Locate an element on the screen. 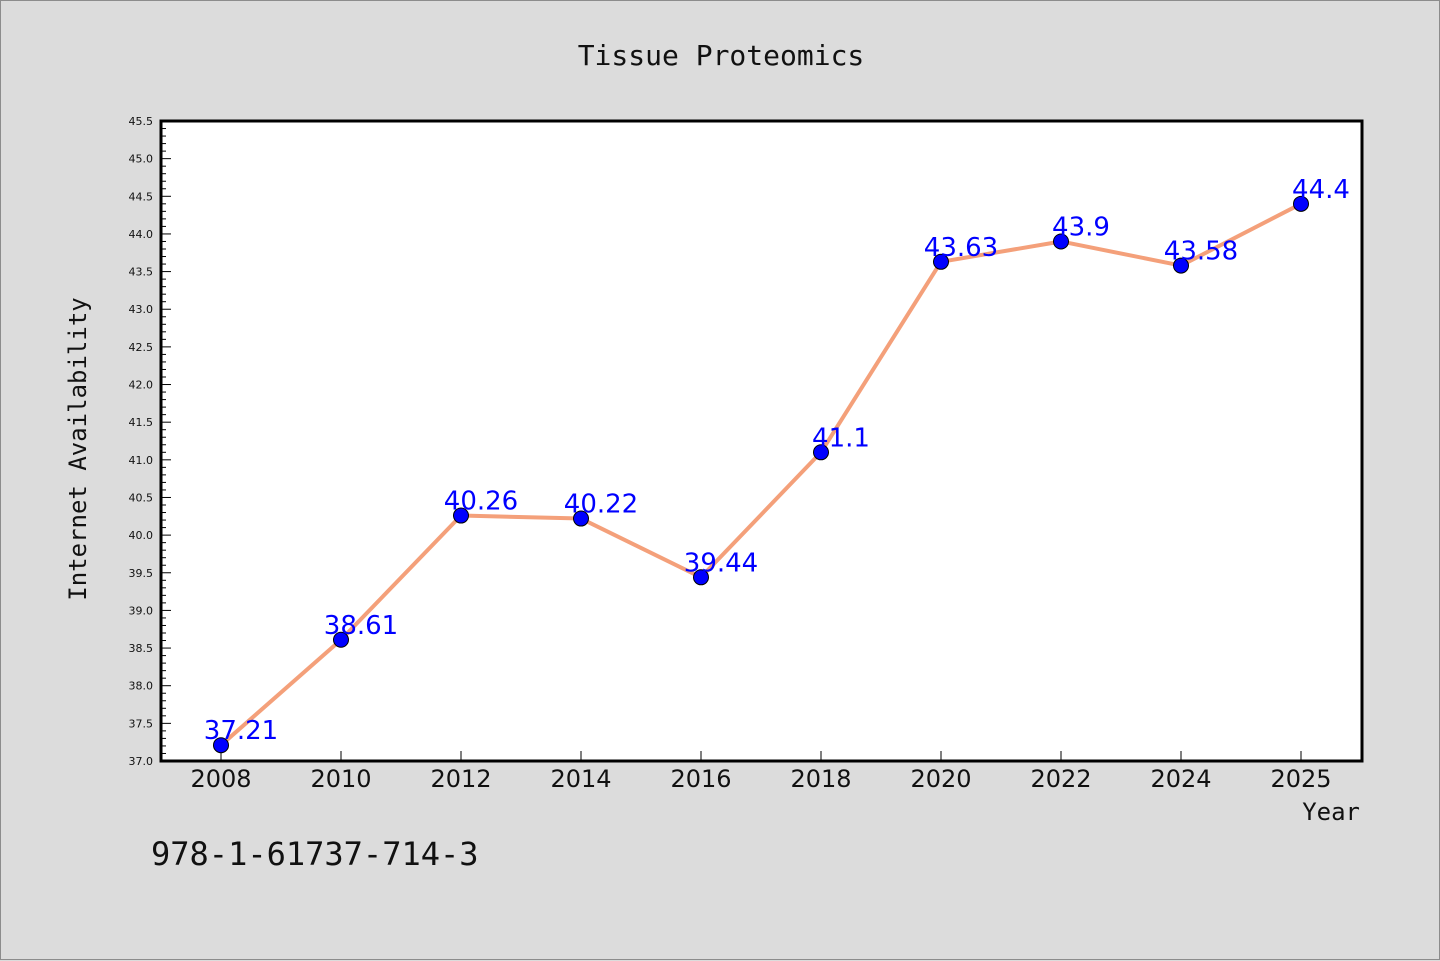 The width and height of the screenshot is (1440, 961). chart-title: Tissue Proteomics is located at coordinates (721, 55).